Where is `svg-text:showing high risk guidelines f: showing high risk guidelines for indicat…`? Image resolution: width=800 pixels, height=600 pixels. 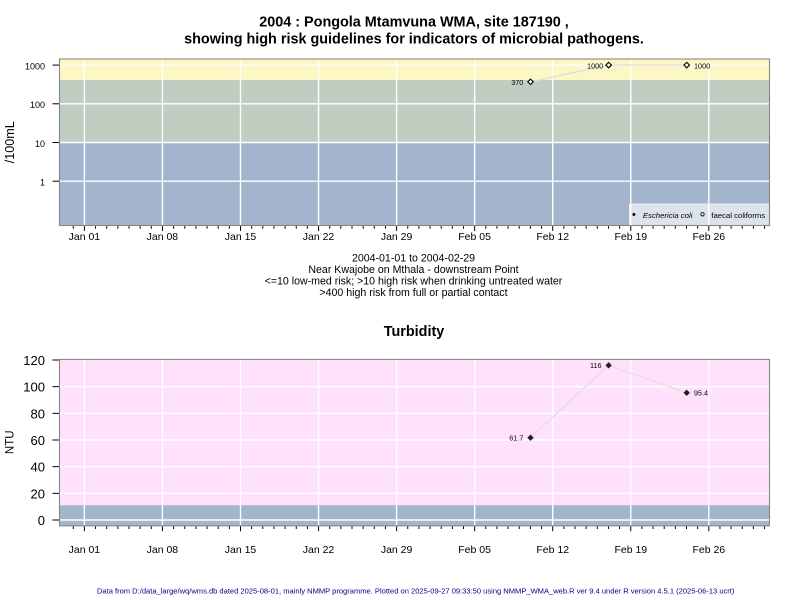 svg-text:showing high risk guidelines f: showing high risk guidelines for indicat… is located at coordinates (414, 40).